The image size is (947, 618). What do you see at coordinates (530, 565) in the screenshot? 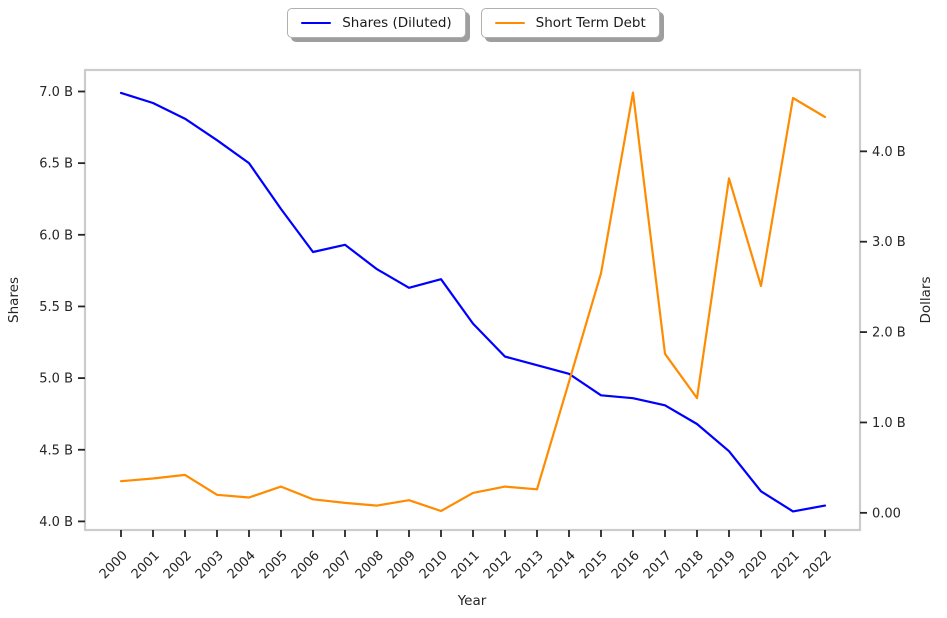
I see `x-tick-label: 2013` at bounding box center [530, 565].